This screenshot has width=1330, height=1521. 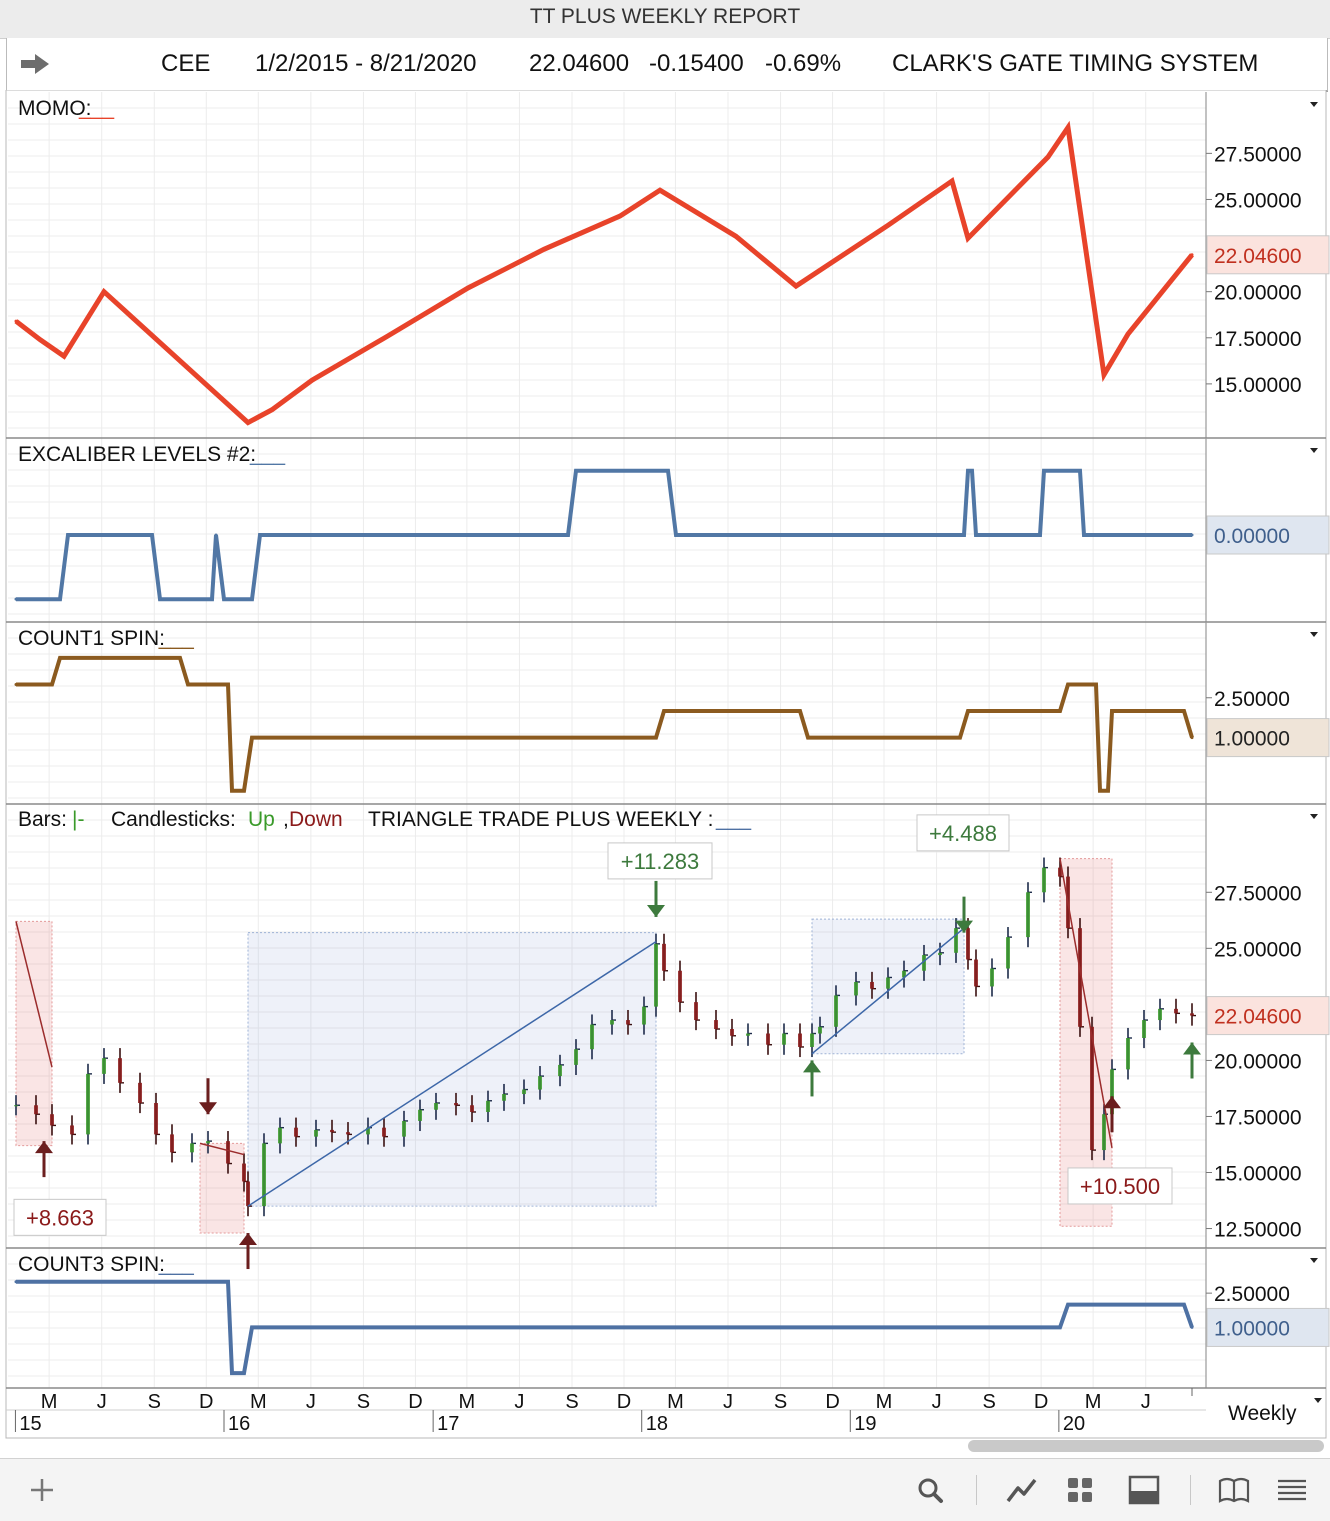 I want to click on trade-annotation: +11.283, so click(x=660, y=861).